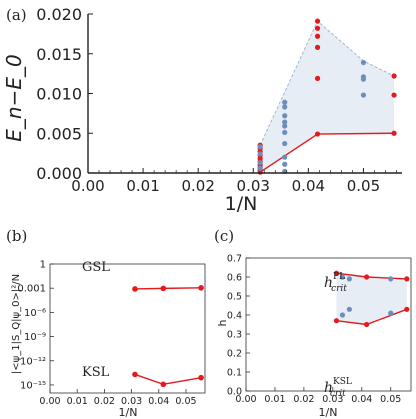 The image size is (416, 419). I want to click on a-x-tick-label: 0.05, so click(363, 186).